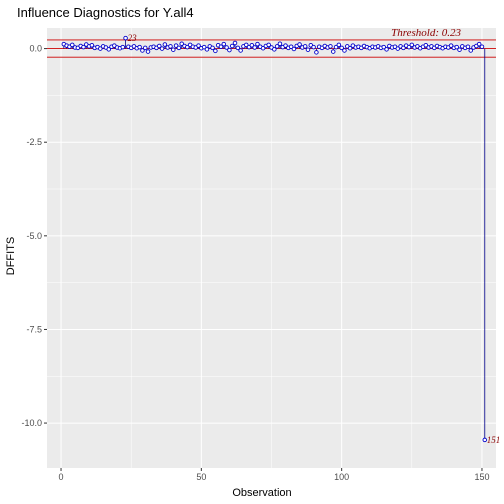  Describe the element at coordinates (34, 236) in the screenshot. I see `y-tick-label: -5.0` at that location.